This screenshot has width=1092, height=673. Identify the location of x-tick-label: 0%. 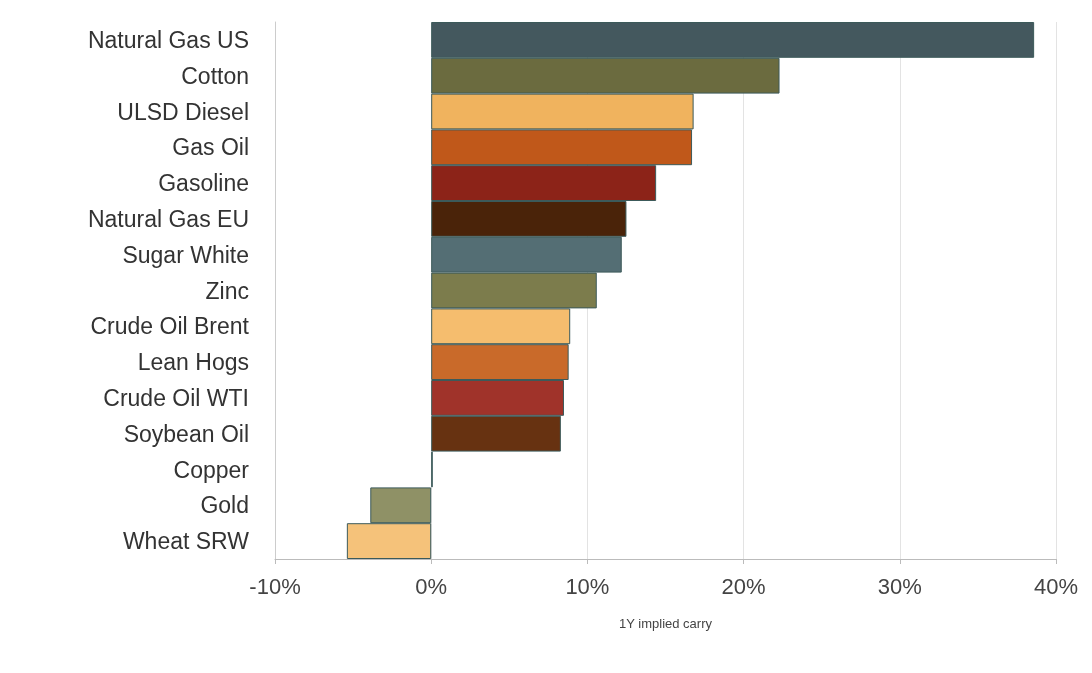
(431, 586).